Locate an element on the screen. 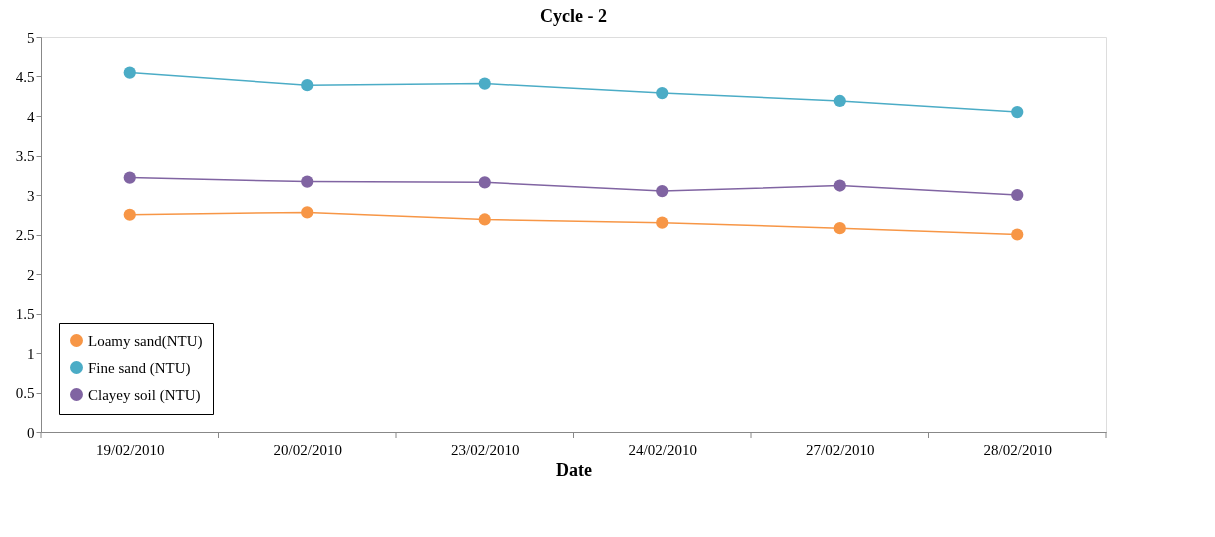 The width and height of the screenshot is (1215, 537). y-tick-label: 4.5 is located at coordinates (25, 77).